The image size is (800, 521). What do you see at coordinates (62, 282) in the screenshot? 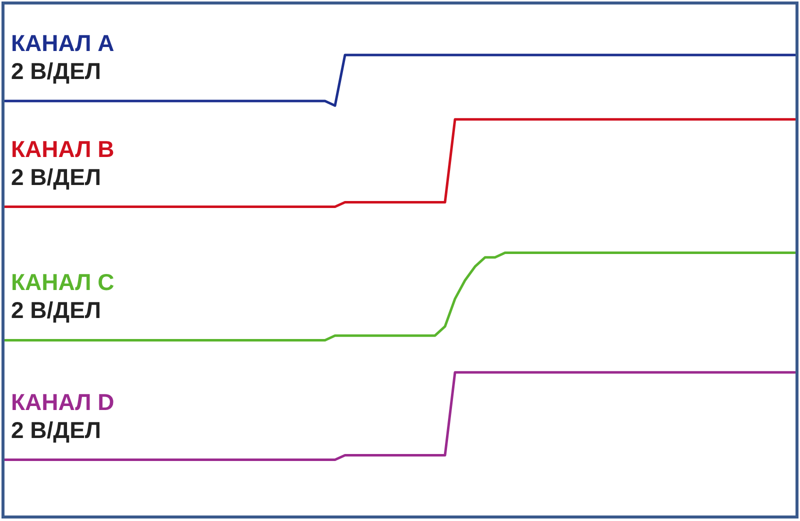
I see `series-label: КАНАЛ C` at bounding box center [62, 282].